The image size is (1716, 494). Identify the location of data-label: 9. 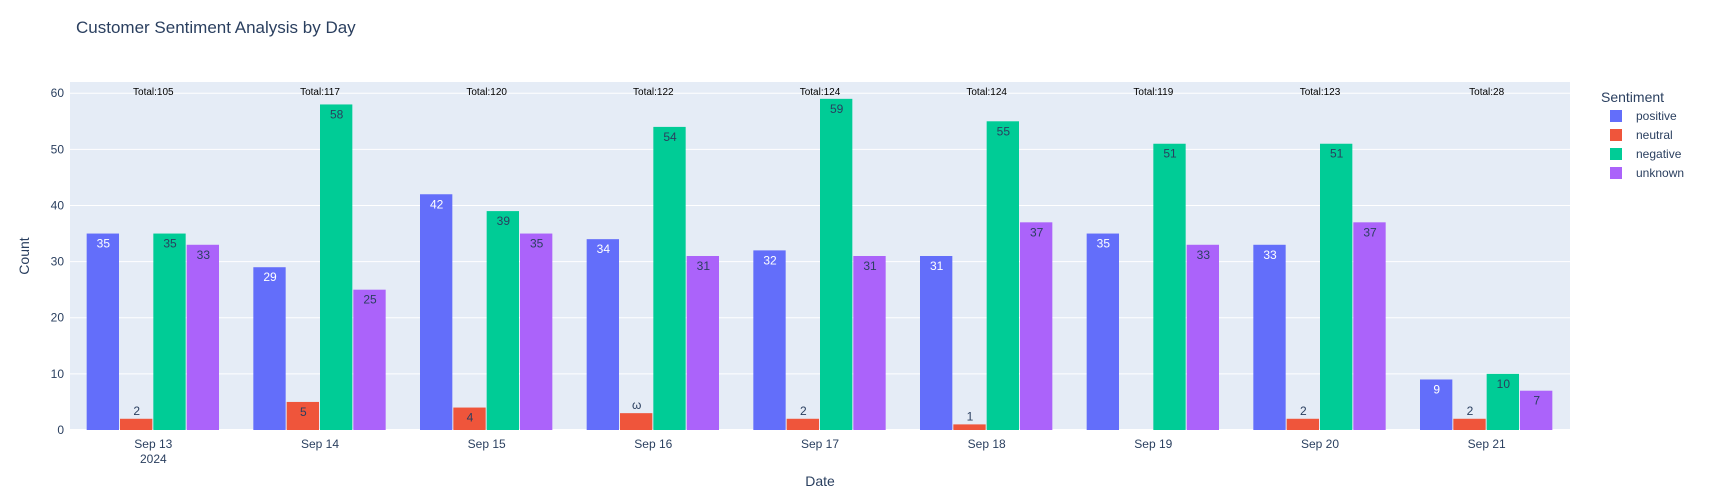
(1436, 389).